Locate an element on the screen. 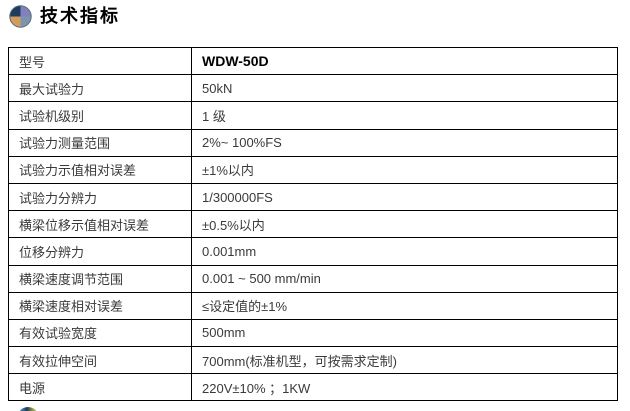  spec-value: 220V±10% ；1KW is located at coordinates (404, 387).